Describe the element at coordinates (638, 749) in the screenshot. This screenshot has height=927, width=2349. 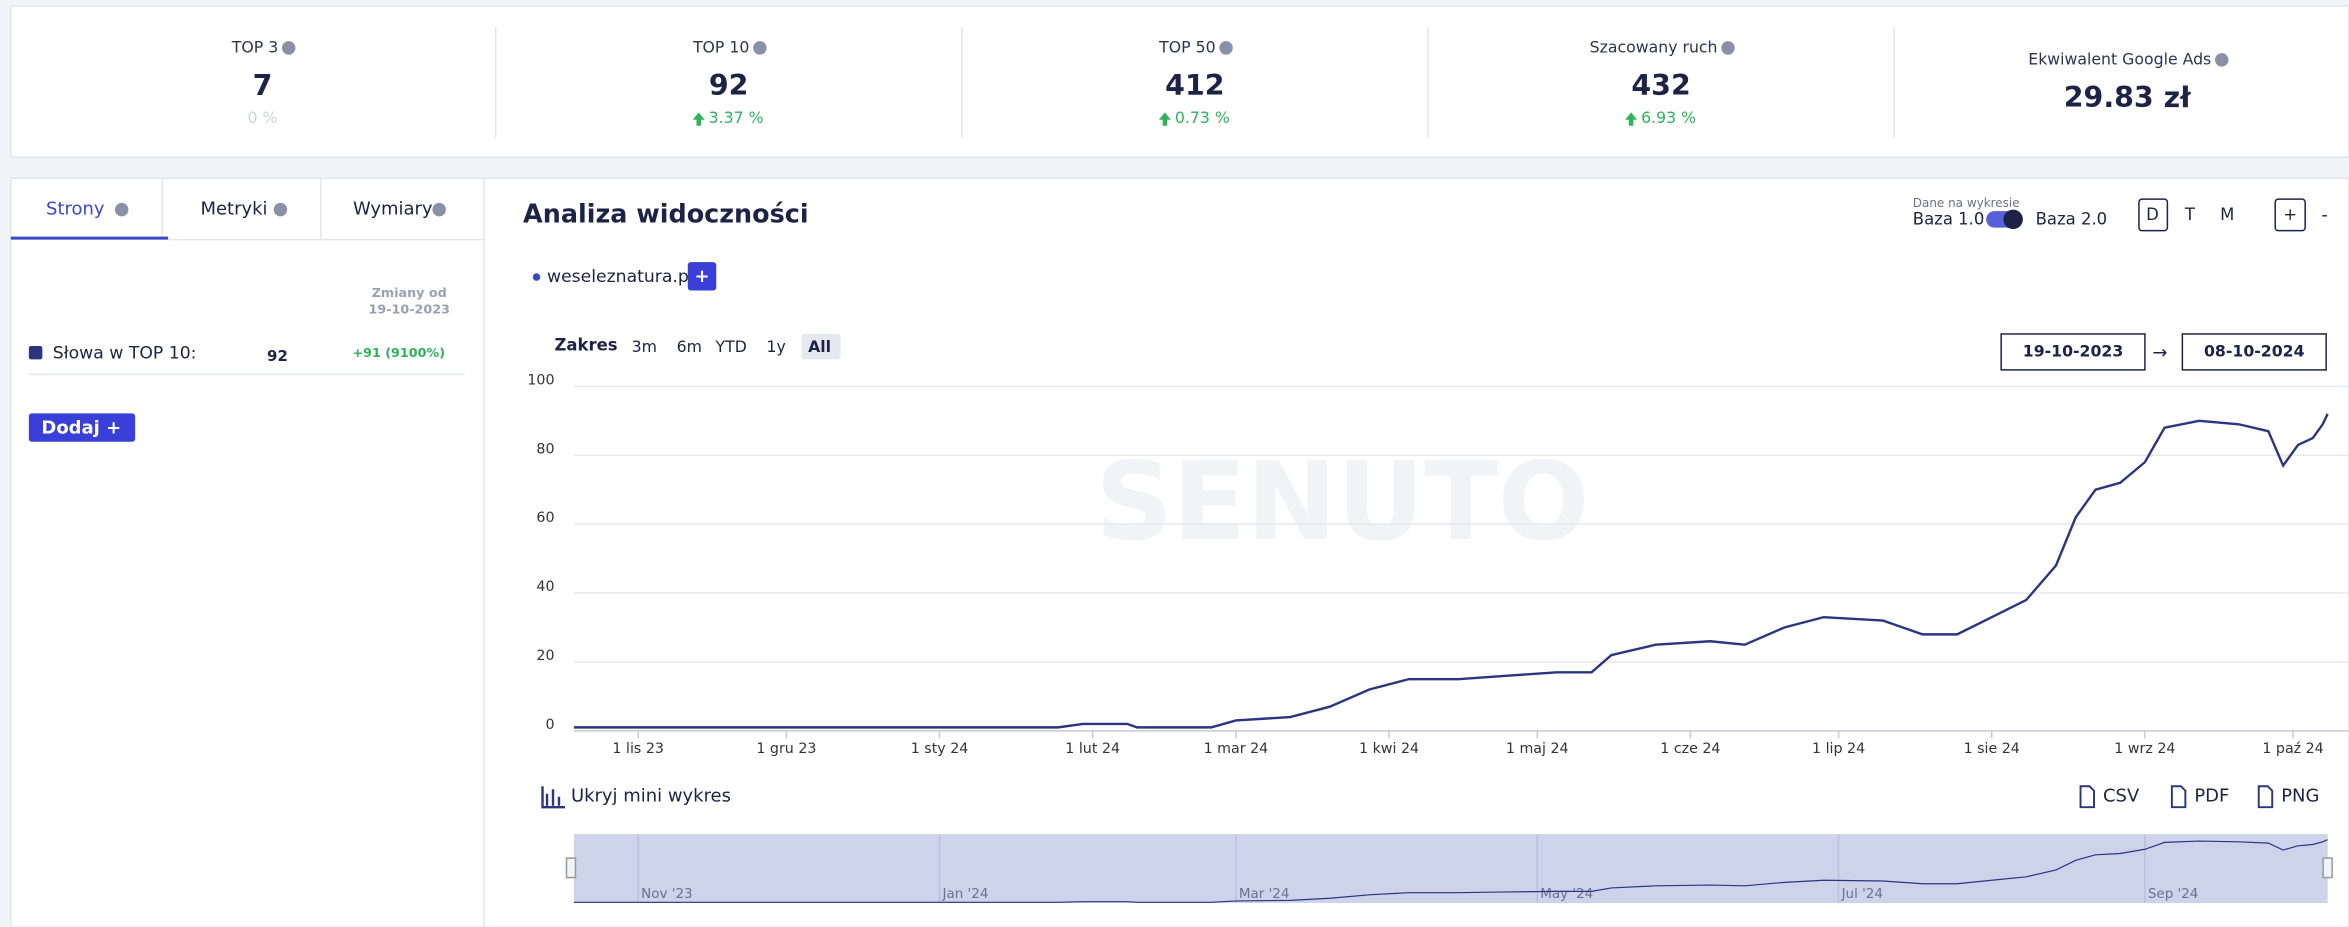
I see `x-tick-label: 1 lis 23` at that location.